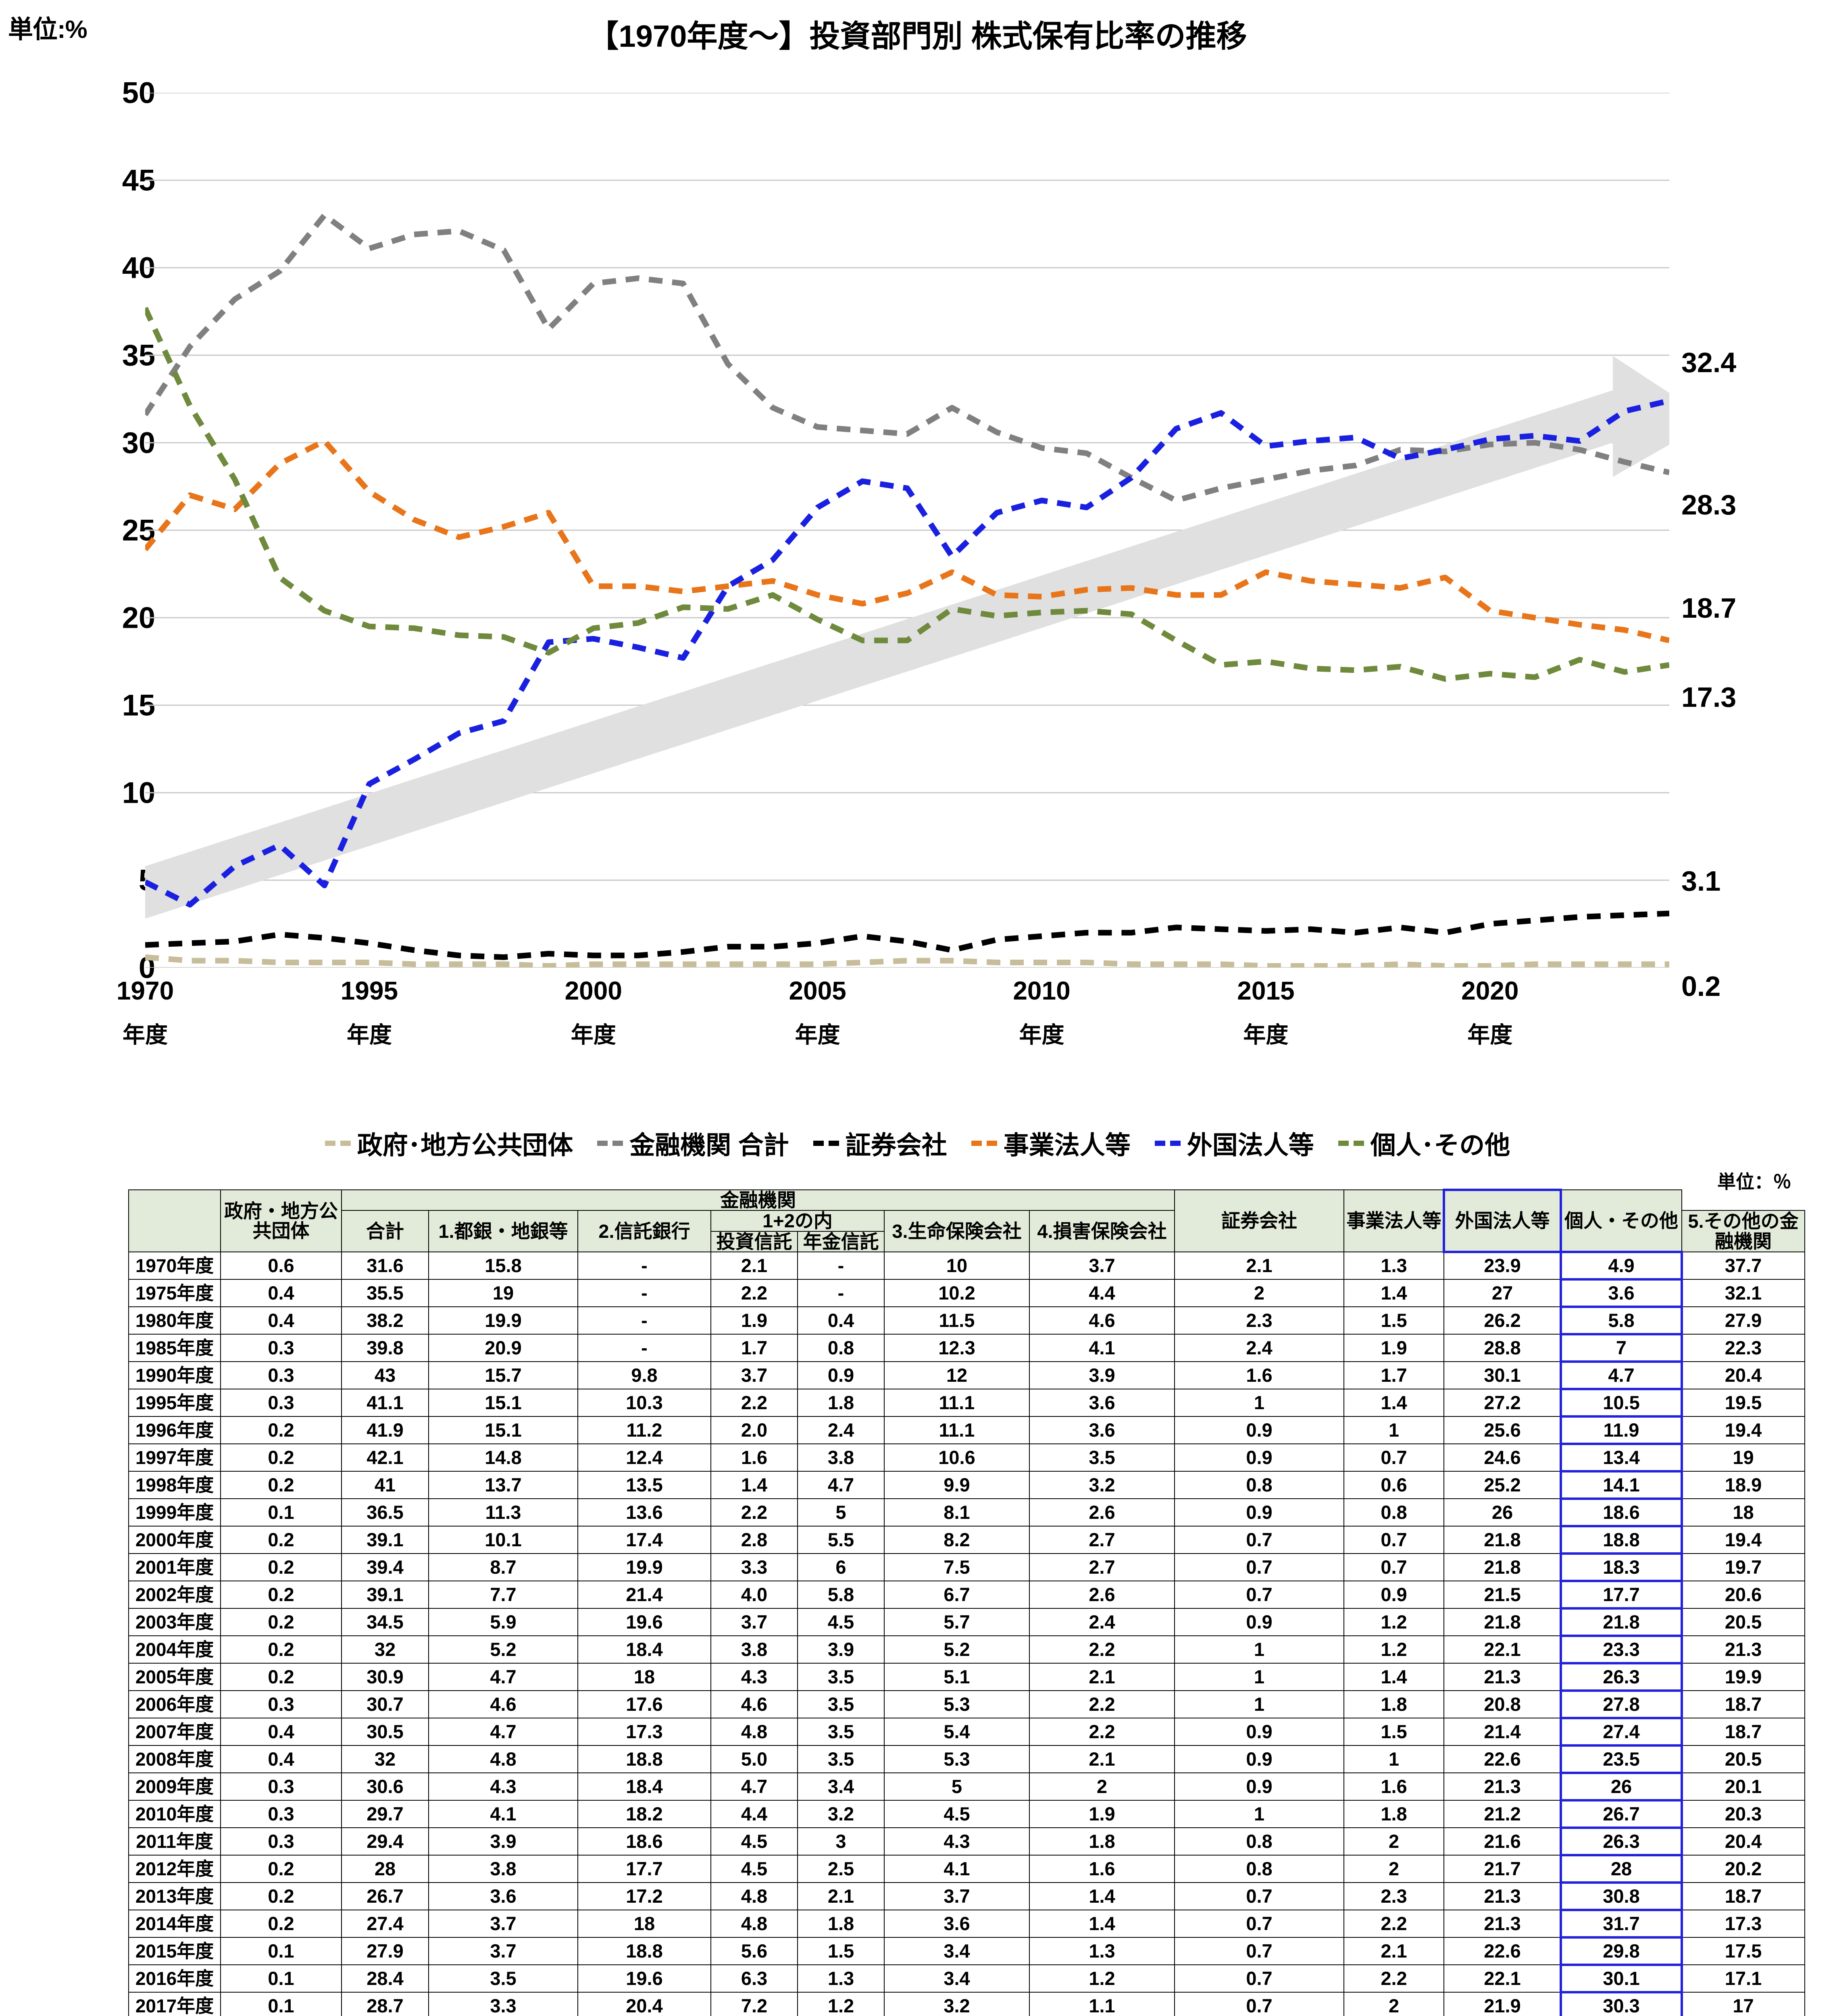  Describe the element at coordinates (174, 1266) in the screenshot. I see `table-cell-year: 1970年度` at that location.